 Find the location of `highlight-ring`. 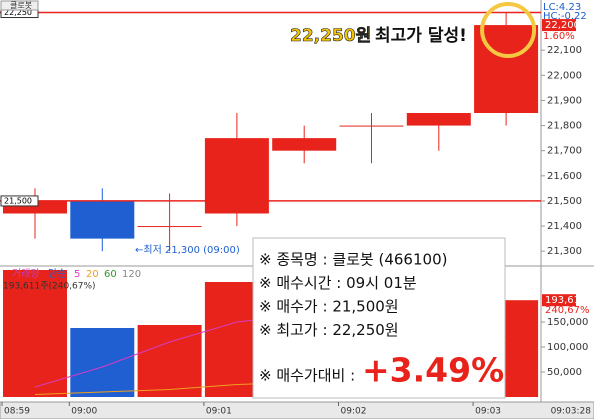

highlight-ring is located at coordinates (508, 30).